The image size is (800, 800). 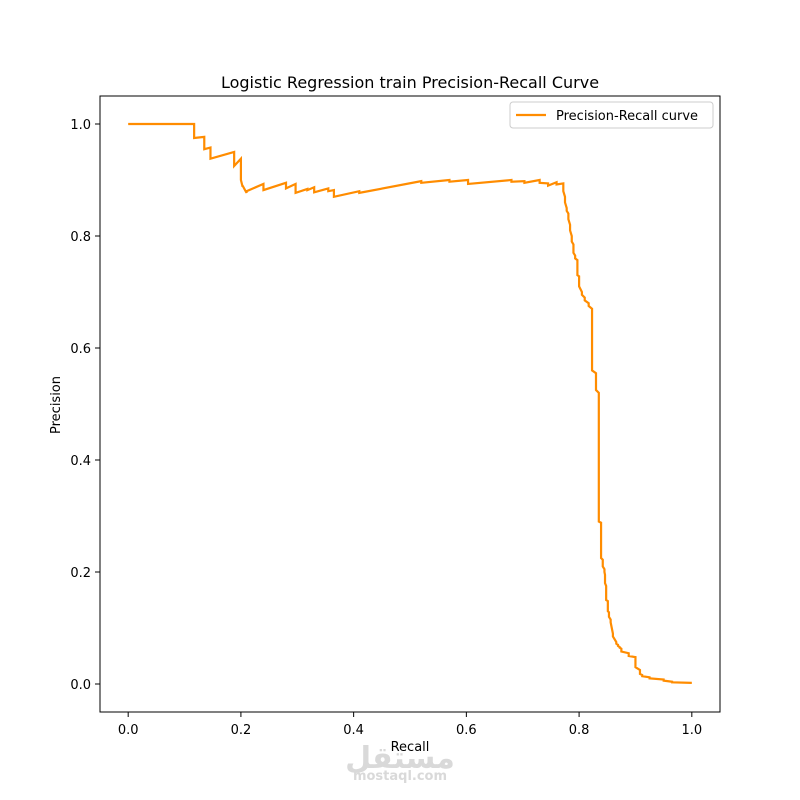 I want to click on x-axis: 0.0 0.2 0.4 0.6 0.8 1.0, so click(x=410, y=725).